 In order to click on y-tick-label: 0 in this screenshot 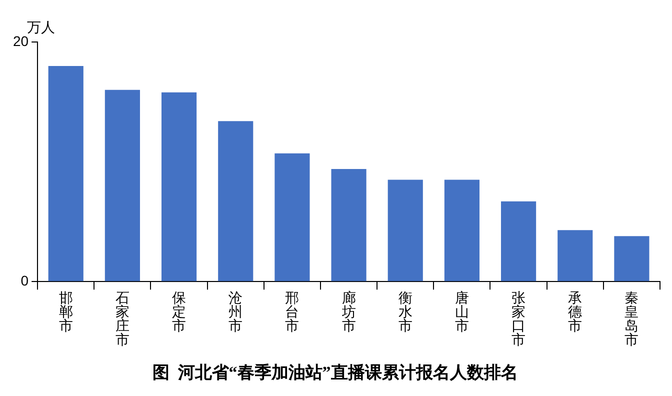, I will do `click(24, 280)`.